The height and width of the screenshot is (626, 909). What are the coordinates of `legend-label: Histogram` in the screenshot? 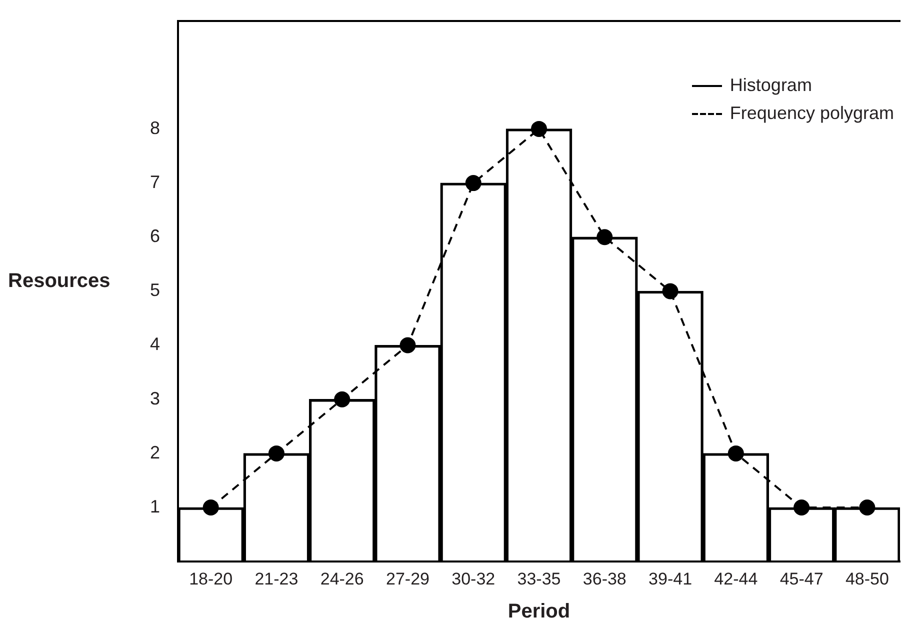 It's located at (771, 84).